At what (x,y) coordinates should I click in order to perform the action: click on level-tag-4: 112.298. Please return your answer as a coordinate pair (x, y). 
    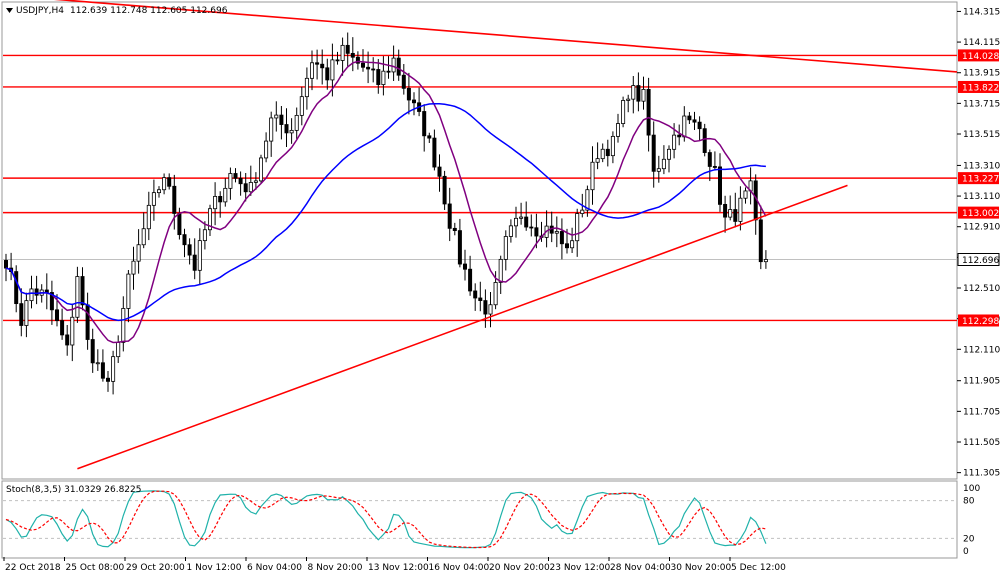
    Looking at the image, I should click on (978, 320).